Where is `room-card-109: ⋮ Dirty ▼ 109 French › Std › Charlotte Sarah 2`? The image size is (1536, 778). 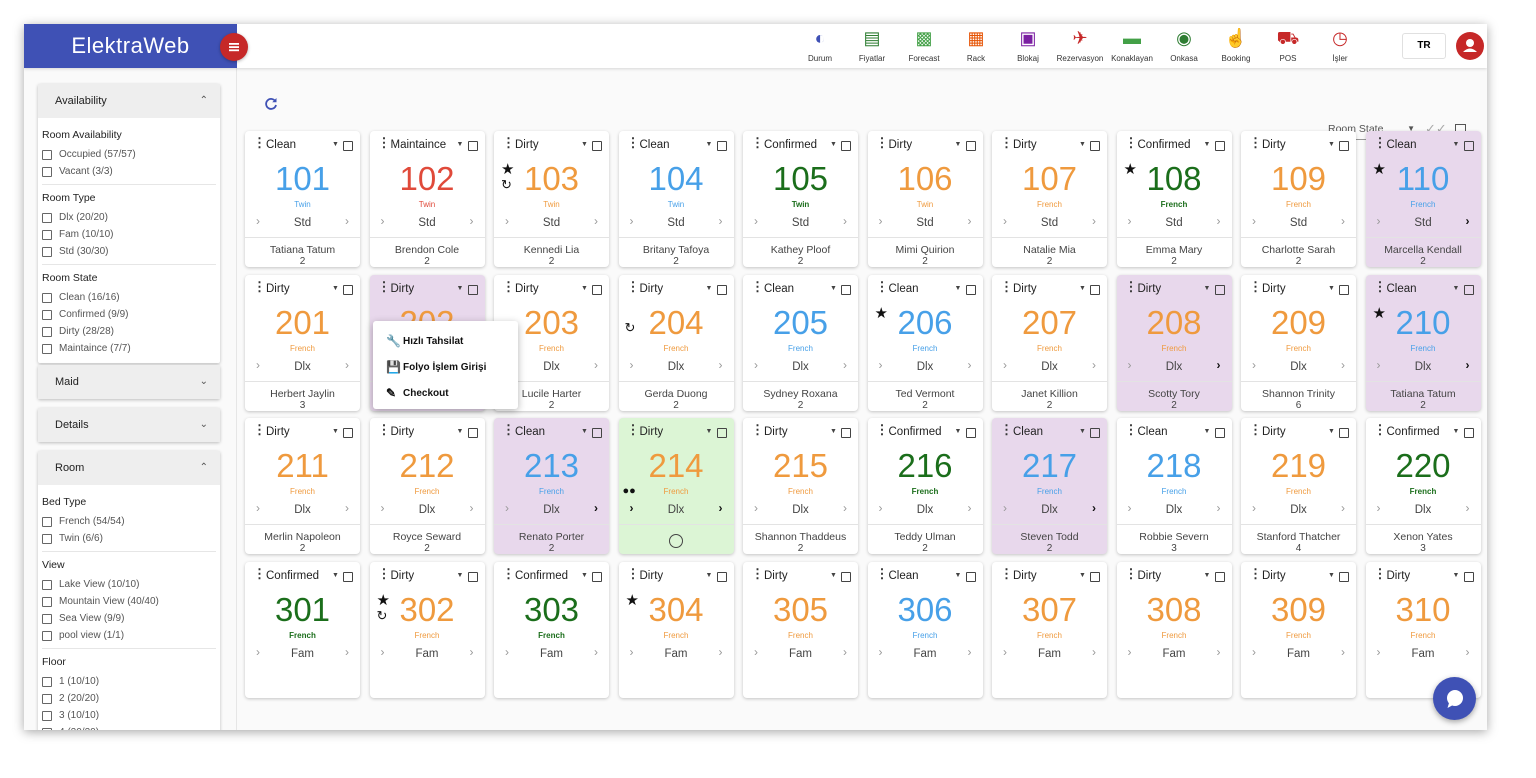
room-card-109: ⋮ Dirty ▼ 109 French › Std › Charlotte Sarah 2 is located at coordinates (1298, 199).